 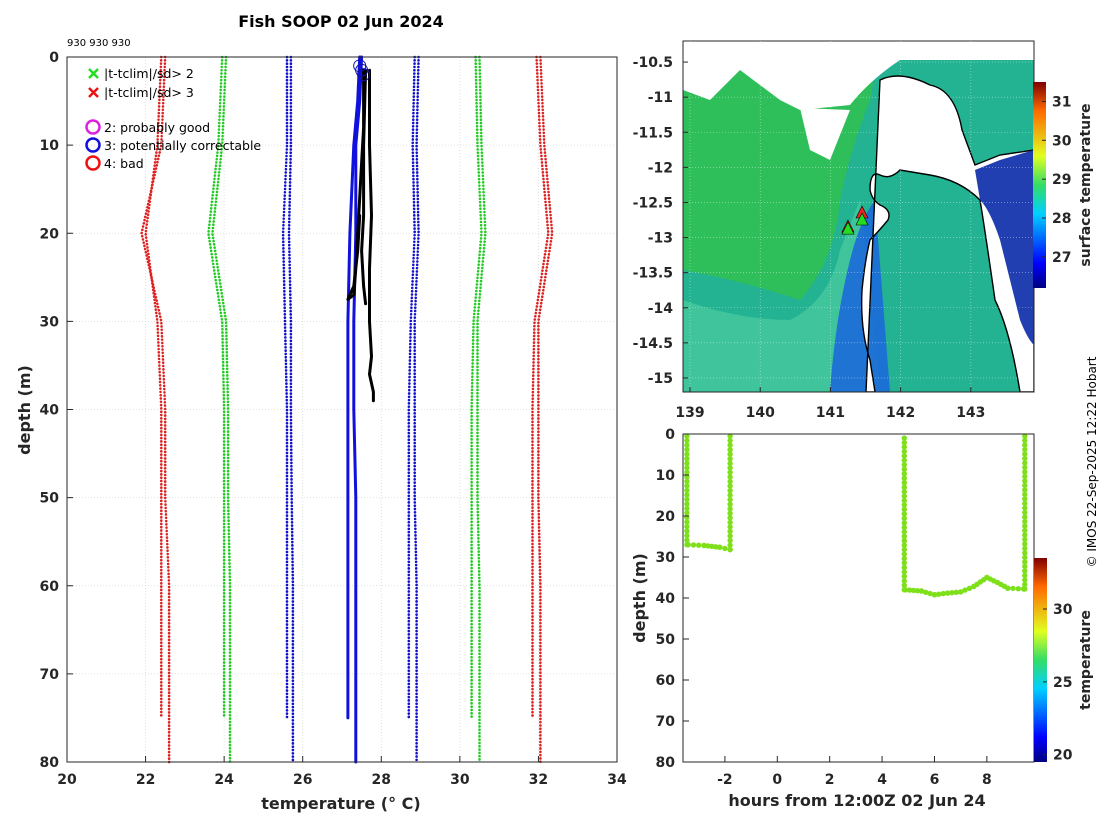 What do you see at coordinates (99, 43) in the screenshot?
I see `top-note: 930 930 930` at bounding box center [99, 43].